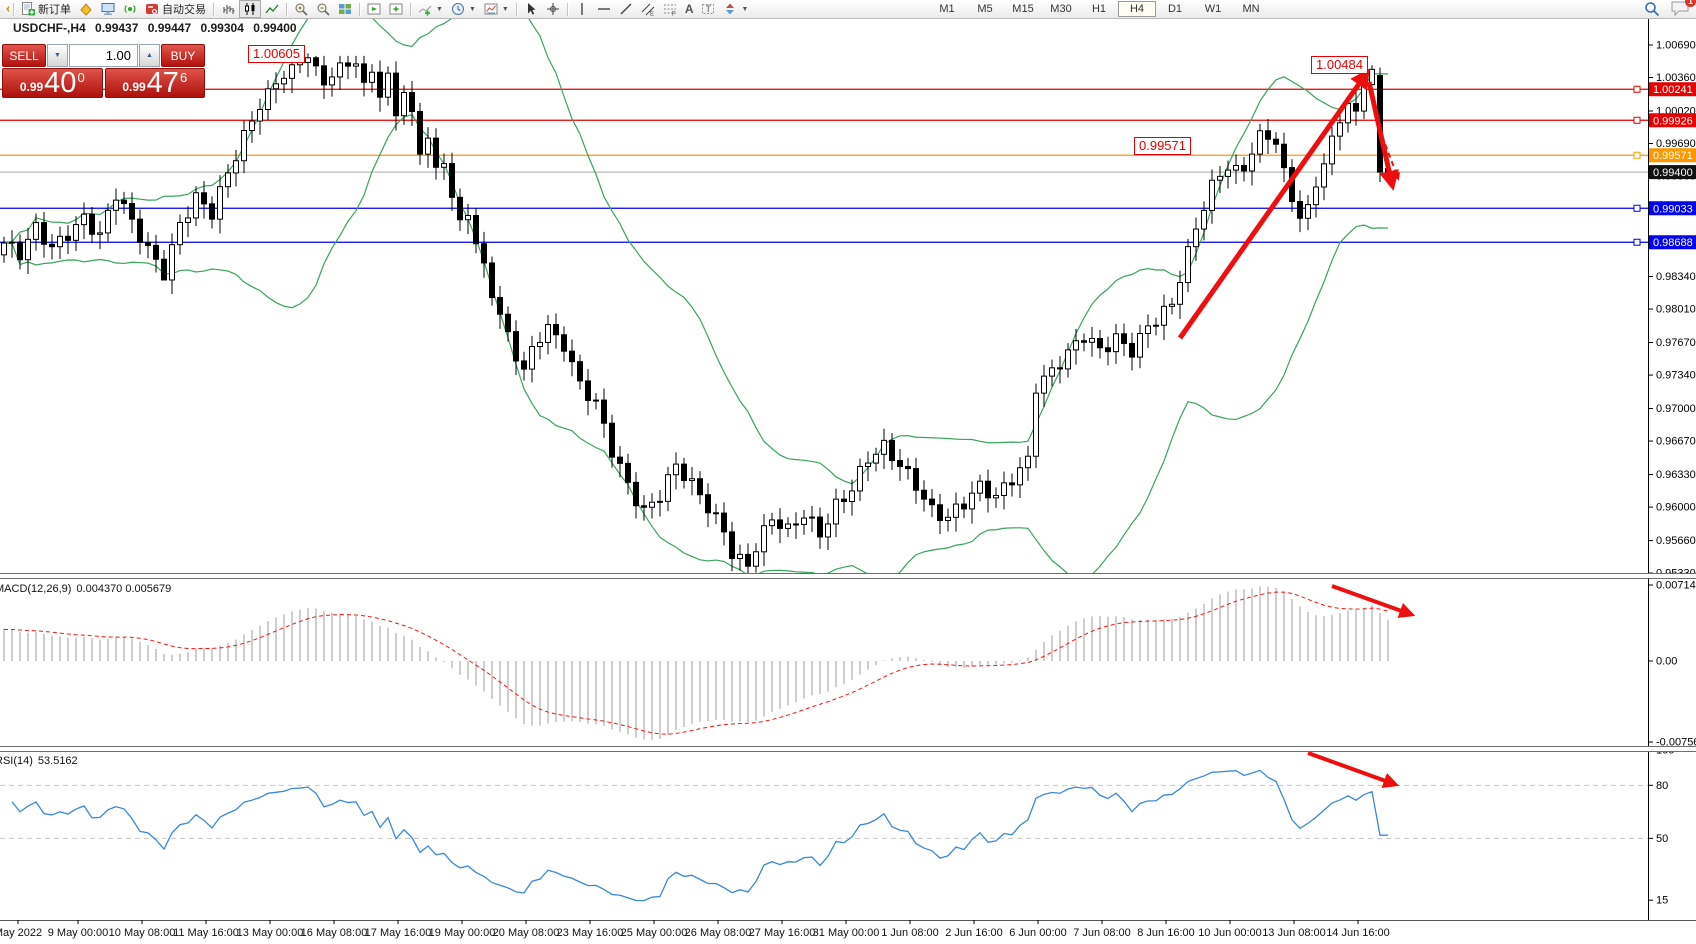  What do you see at coordinates (696, 663) in the screenshot?
I see `macd-layer` at bounding box center [696, 663].